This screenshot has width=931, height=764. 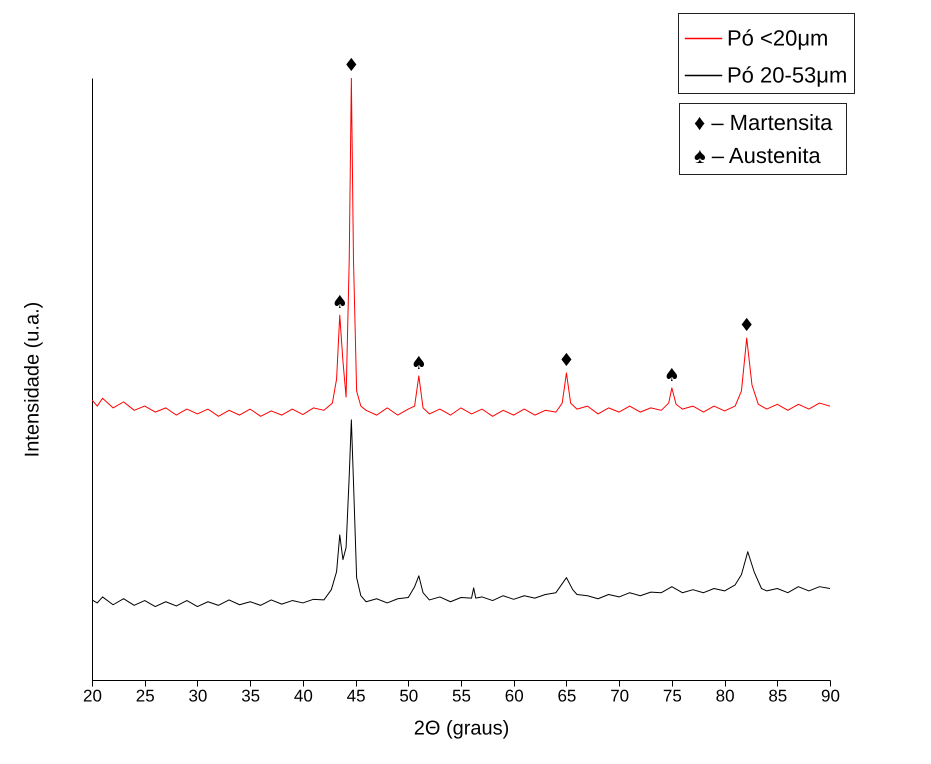 What do you see at coordinates (787, 75) in the screenshot?
I see `legend-label: Pó 20-53μm` at bounding box center [787, 75].